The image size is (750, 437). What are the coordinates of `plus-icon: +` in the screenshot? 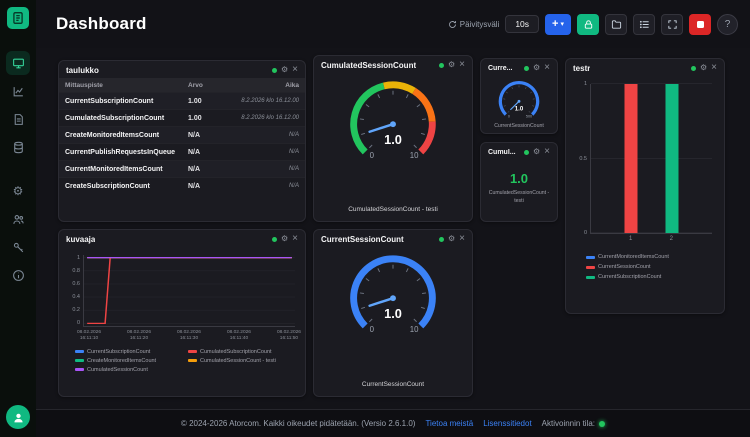 It's located at (555, 24).